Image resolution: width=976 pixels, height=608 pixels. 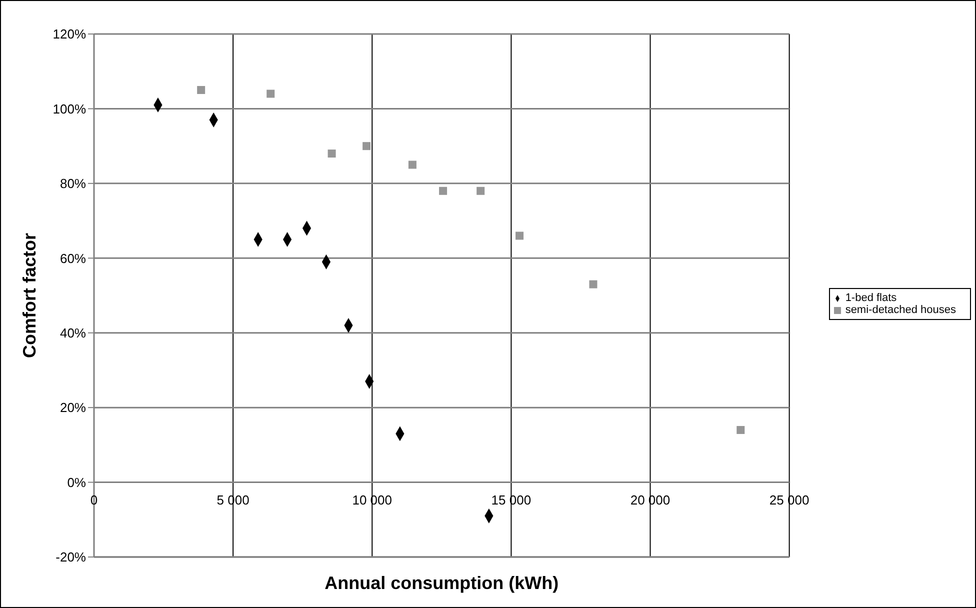 I want to click on y-tick-label: 100%, so click(x=69, y=108).